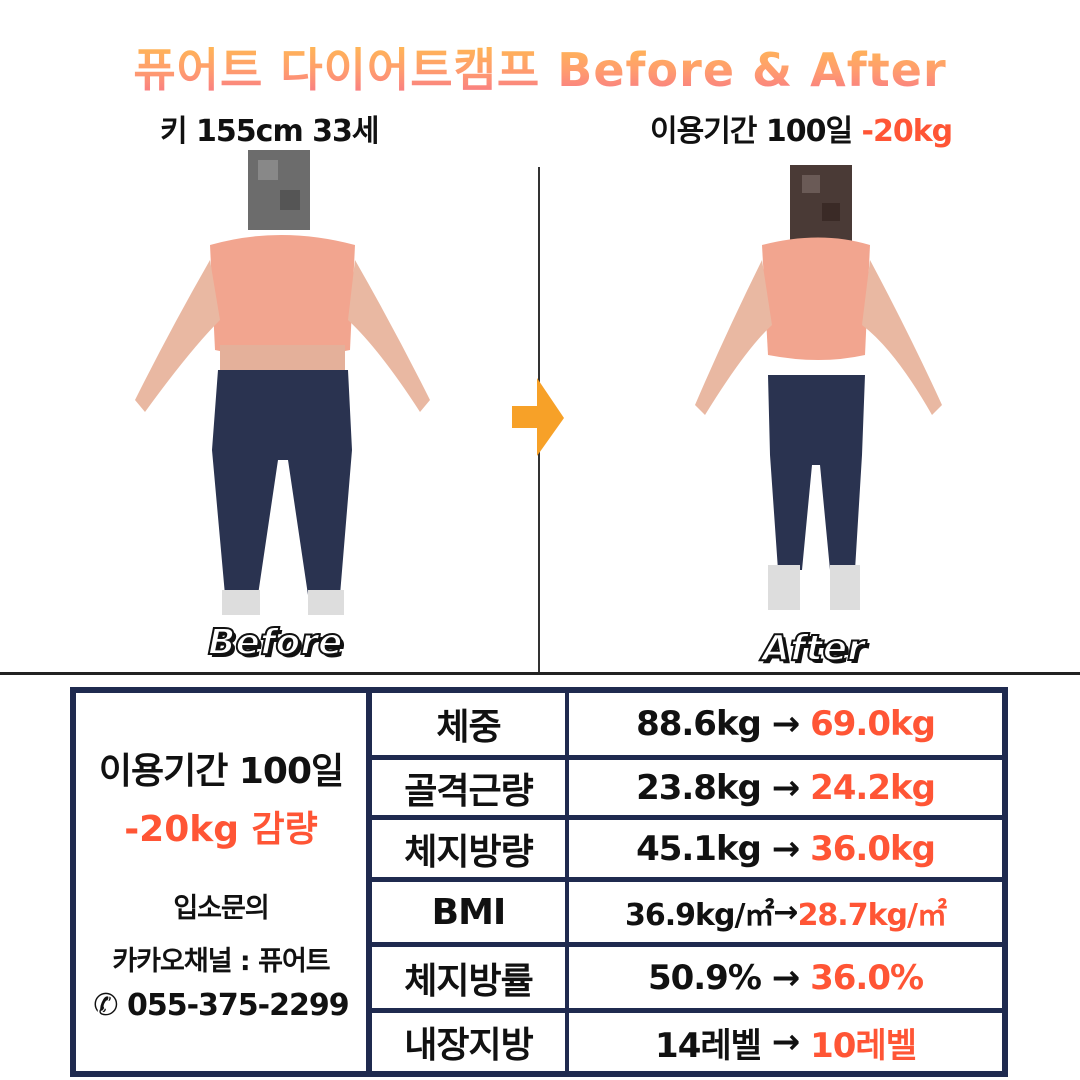 This screenshot has width=1080, height=1080. What do you see at coordinates (221, 908) in the screenshot?
I see `summary-inquiry: 입소문의` at bounding box center [221, 908].